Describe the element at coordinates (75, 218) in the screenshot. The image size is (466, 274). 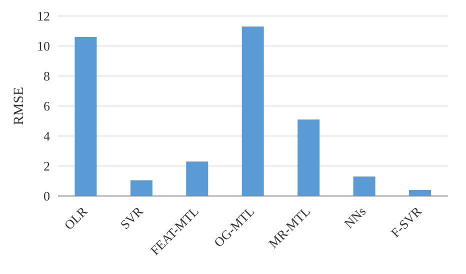
I see `x-tick-label: OLR` at that location.